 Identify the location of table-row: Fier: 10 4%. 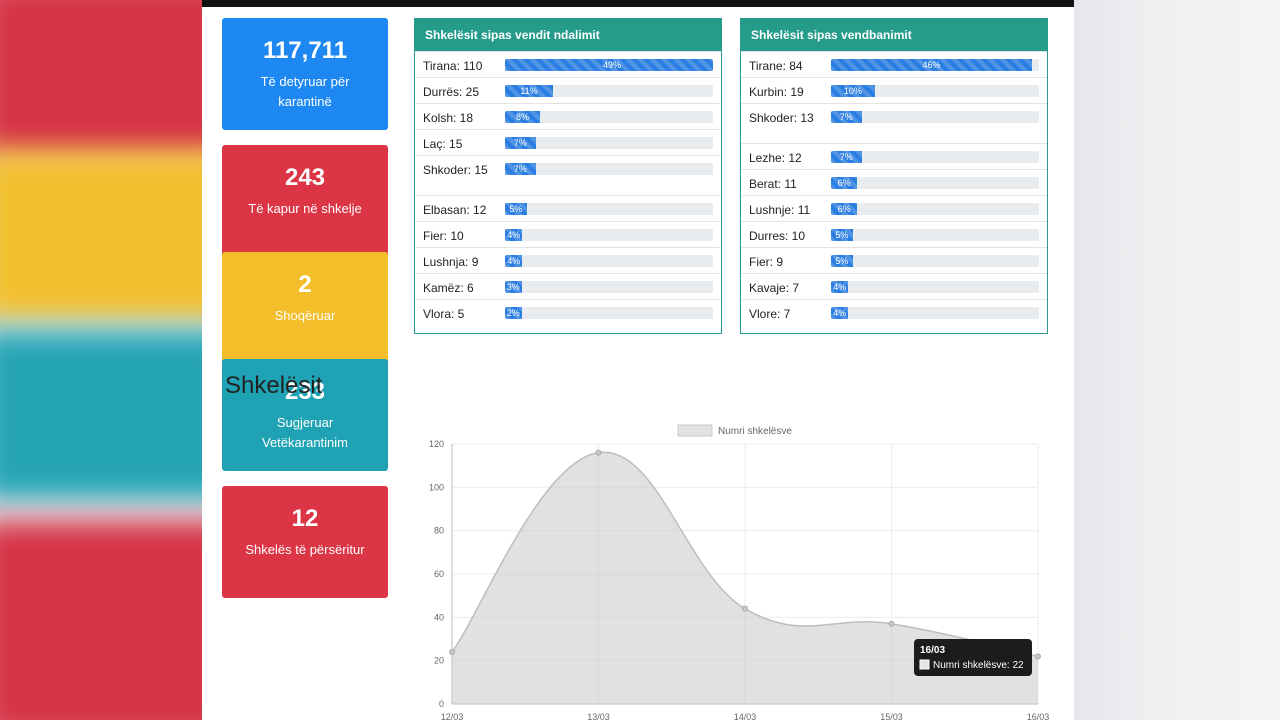
(568, 234).